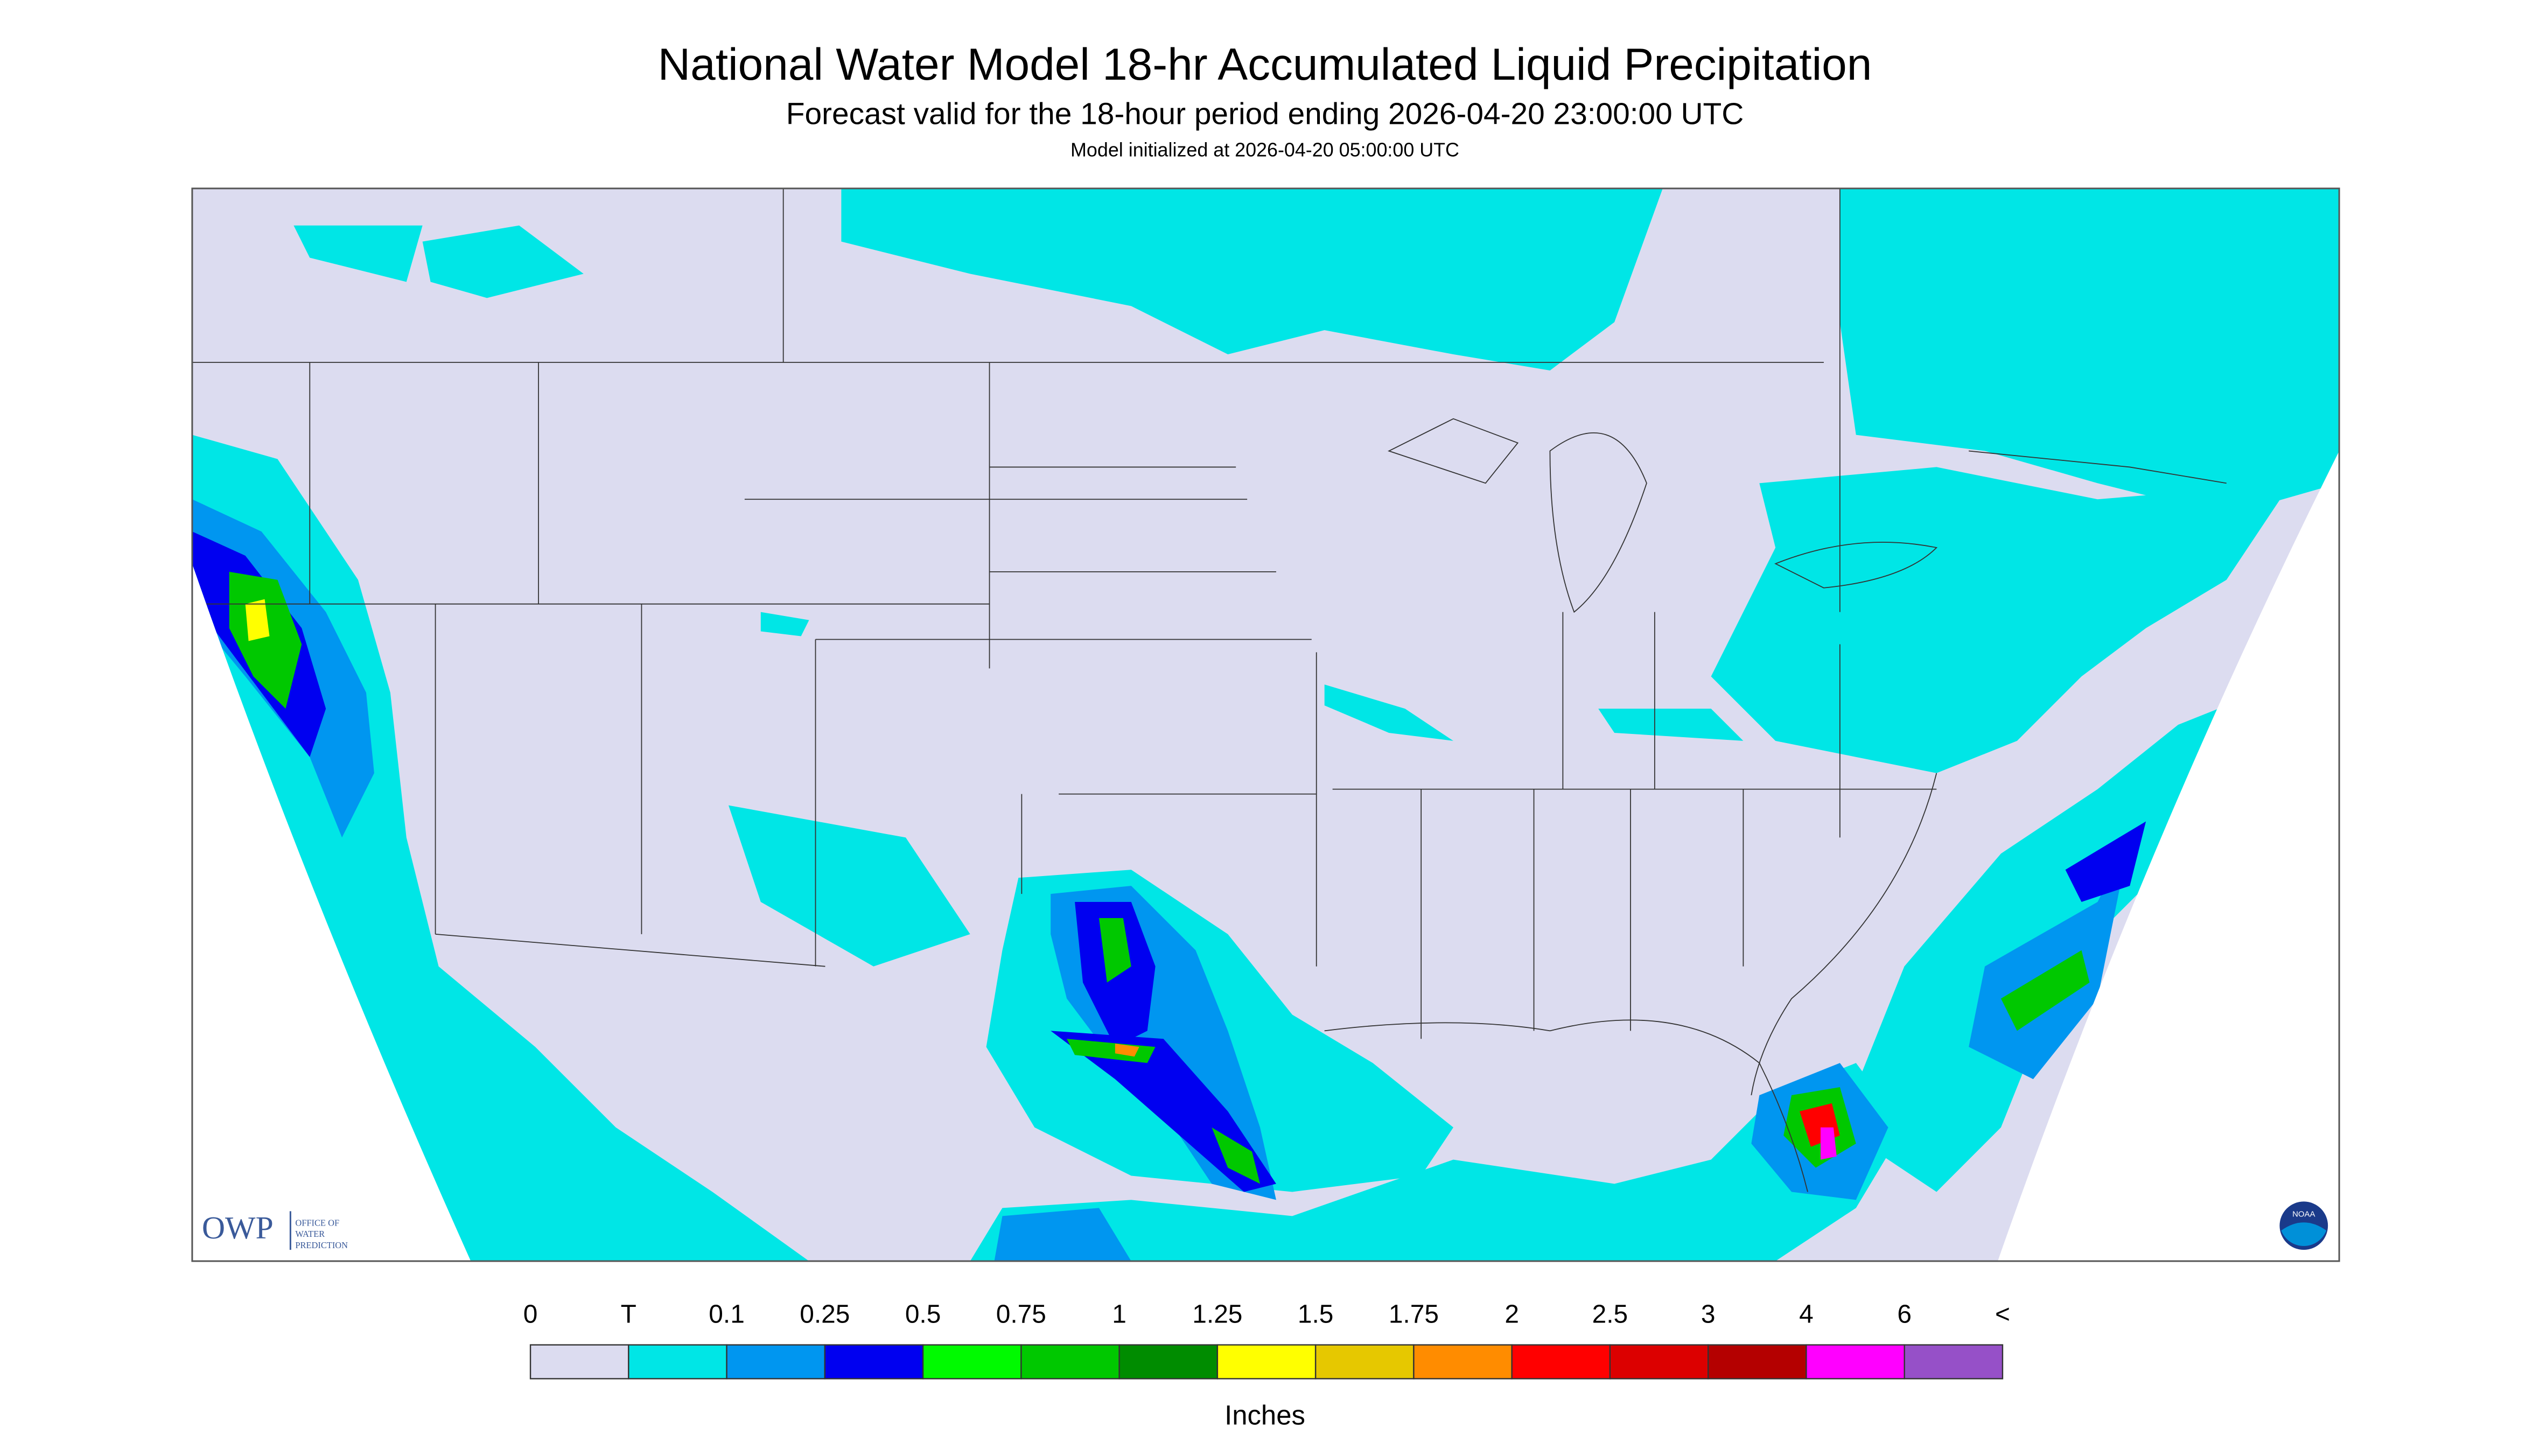 The height and width of the screenshot is (1456, 2533). What do you see at coordinates (2304, 1234) in the screenshot?
I see `noaa-wave` at bounding box center [2304, 1234].